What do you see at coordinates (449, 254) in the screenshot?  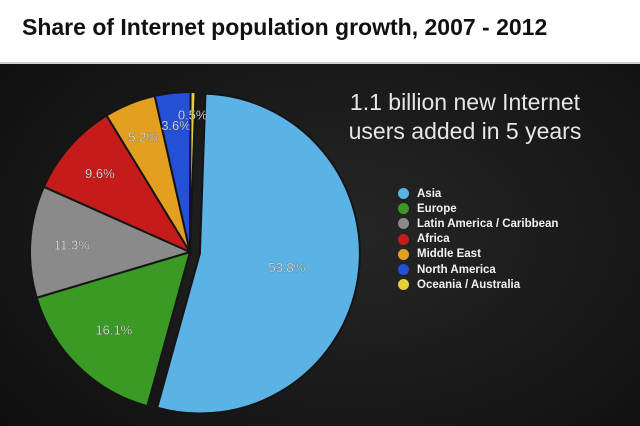 I see `legend-label: Middle East` at bounding box center [449, 254].